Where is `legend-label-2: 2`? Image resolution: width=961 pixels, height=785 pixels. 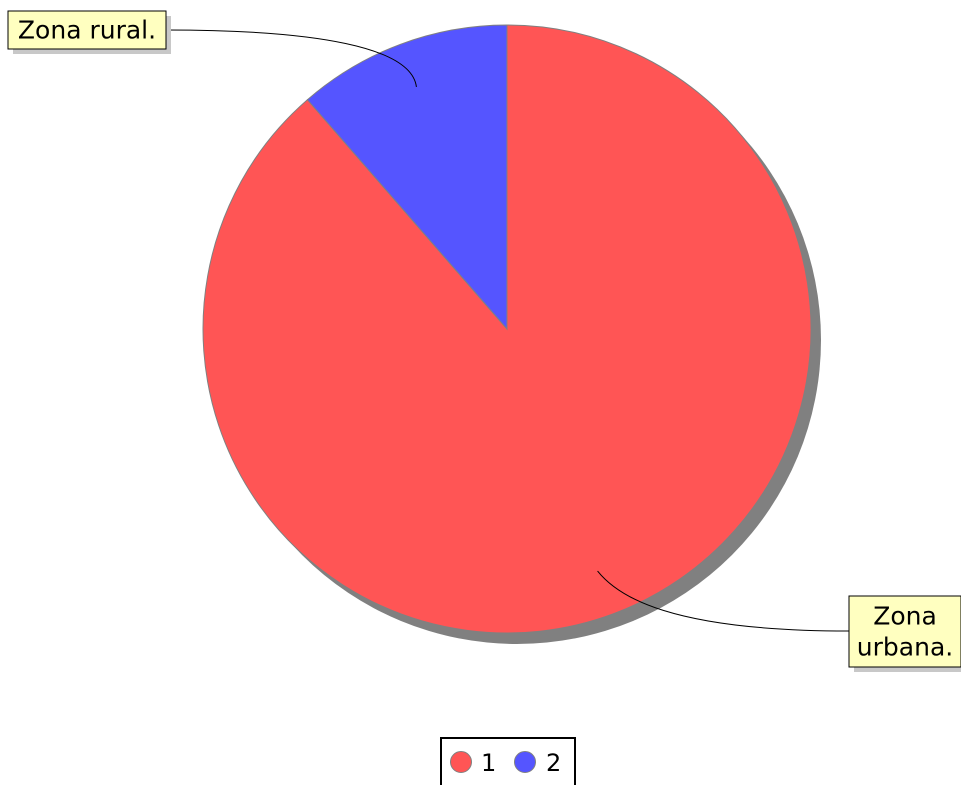 legend-label-2: 2 is located at coordinates (553, 763).